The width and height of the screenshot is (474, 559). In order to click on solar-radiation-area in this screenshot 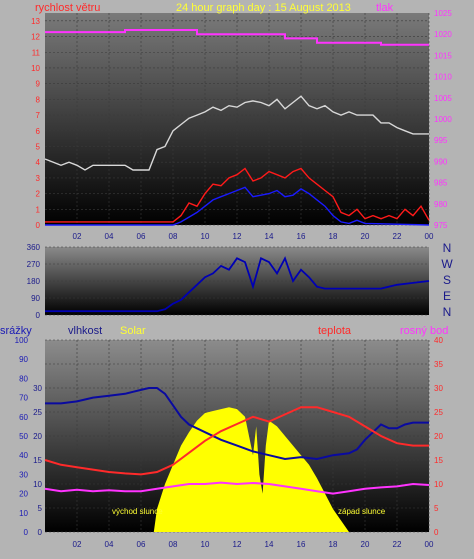, I will do `click(251, 469)`.